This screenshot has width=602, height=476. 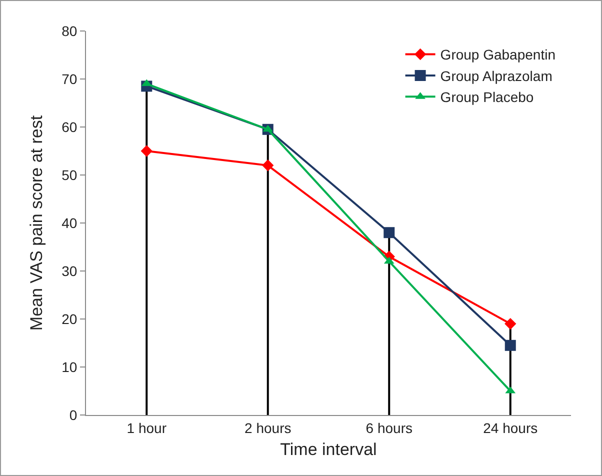 What do you see at coordinates (487, 97) in the screenshot?
I see `legend-label: Group Placebo` at bounding box center [487, 97].